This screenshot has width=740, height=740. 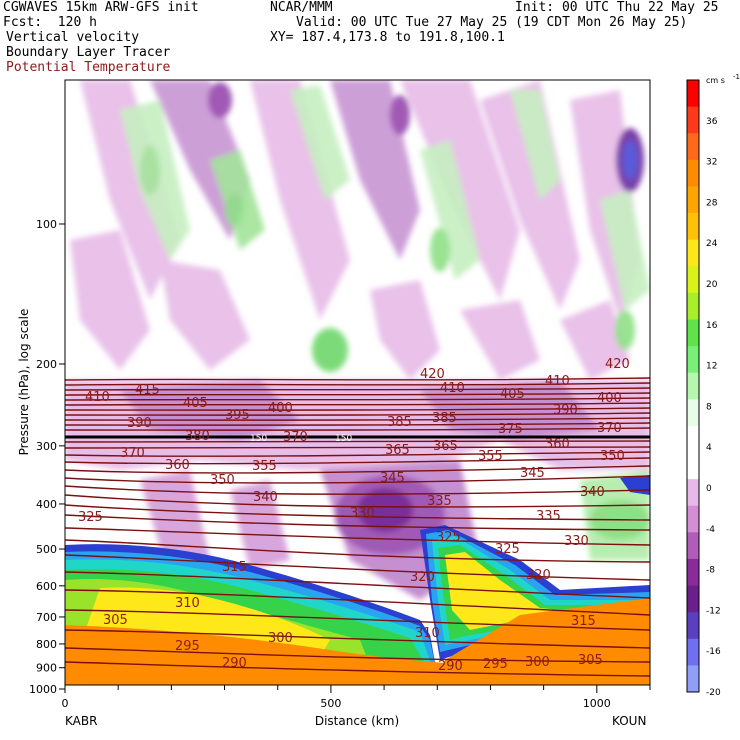 I want to click on y-tick-label: 600, so click(x=46, y=586).